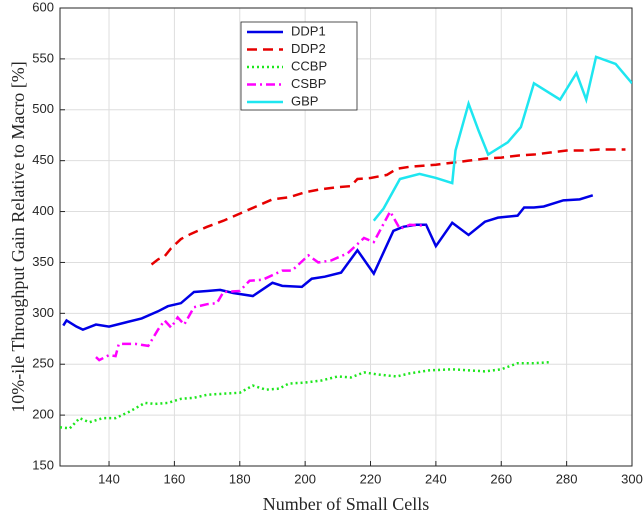 Image resolution: width=643 pixels, height=521 pixels. Describe the element at coordinates (632, 478) in the screenshot. I see `x-tick-label: 300` at that location.